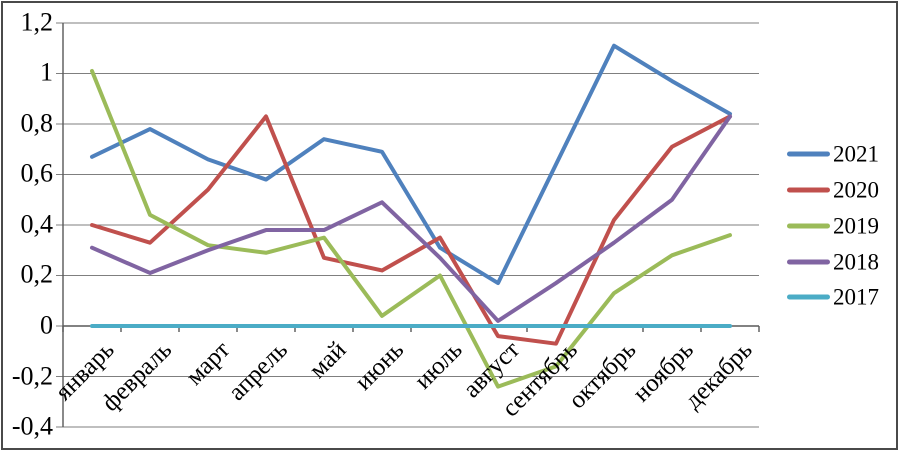  What do you see at coordinates (37, 224) in the screenshot?
I see `y-axis-tick-label: 0,4` at bounding box center [37, 224].